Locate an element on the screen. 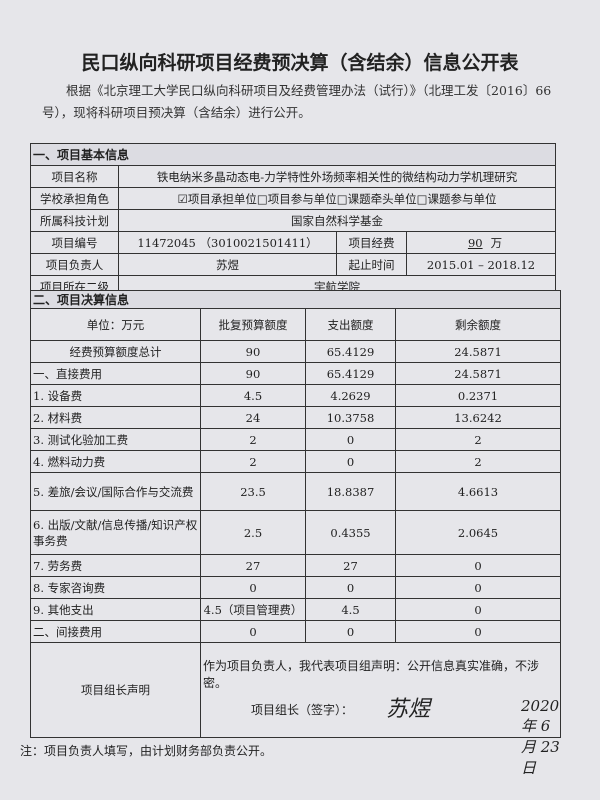 This screenshot has width=600, height=800. item-name: 7. 劳务费 is located at coordinates (115, 565).